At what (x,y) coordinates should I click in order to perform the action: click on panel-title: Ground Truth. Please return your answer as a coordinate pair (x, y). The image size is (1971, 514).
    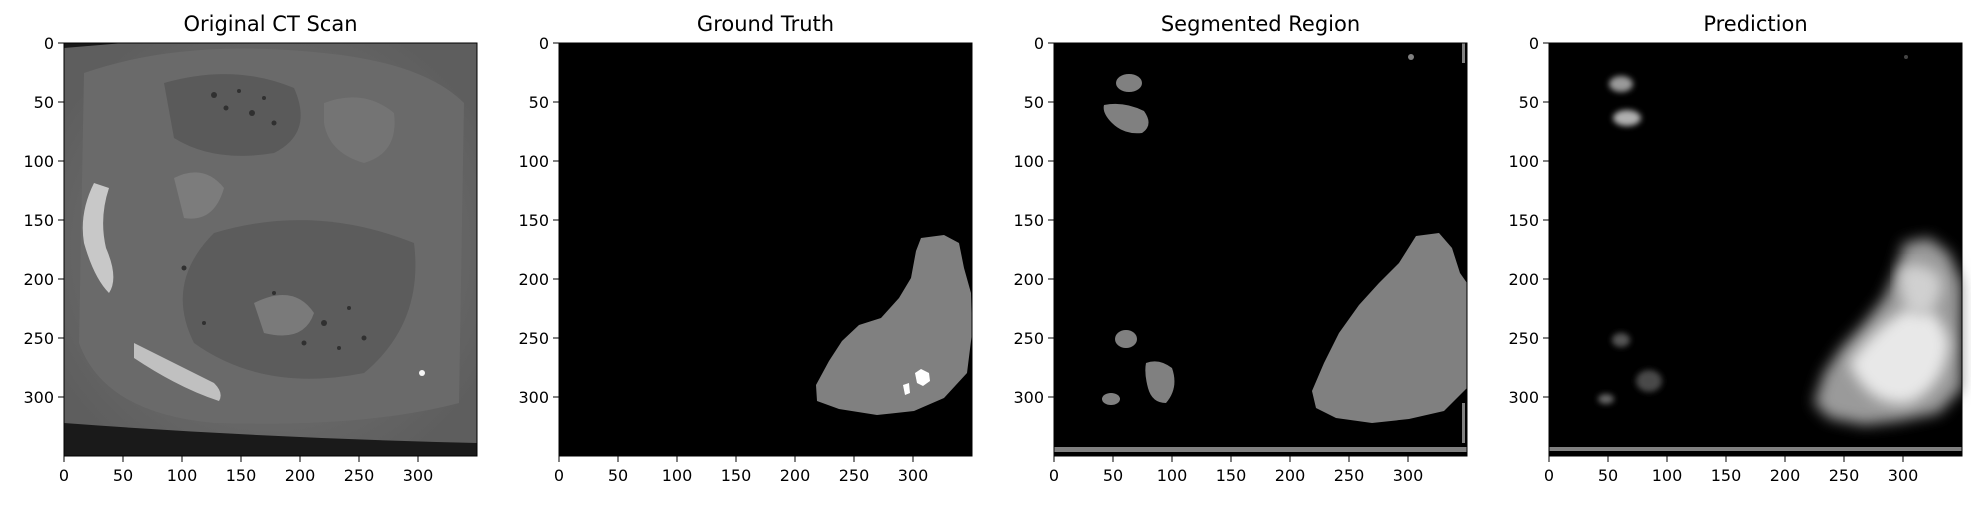
    Looking at the image, I should click on (765, 24).